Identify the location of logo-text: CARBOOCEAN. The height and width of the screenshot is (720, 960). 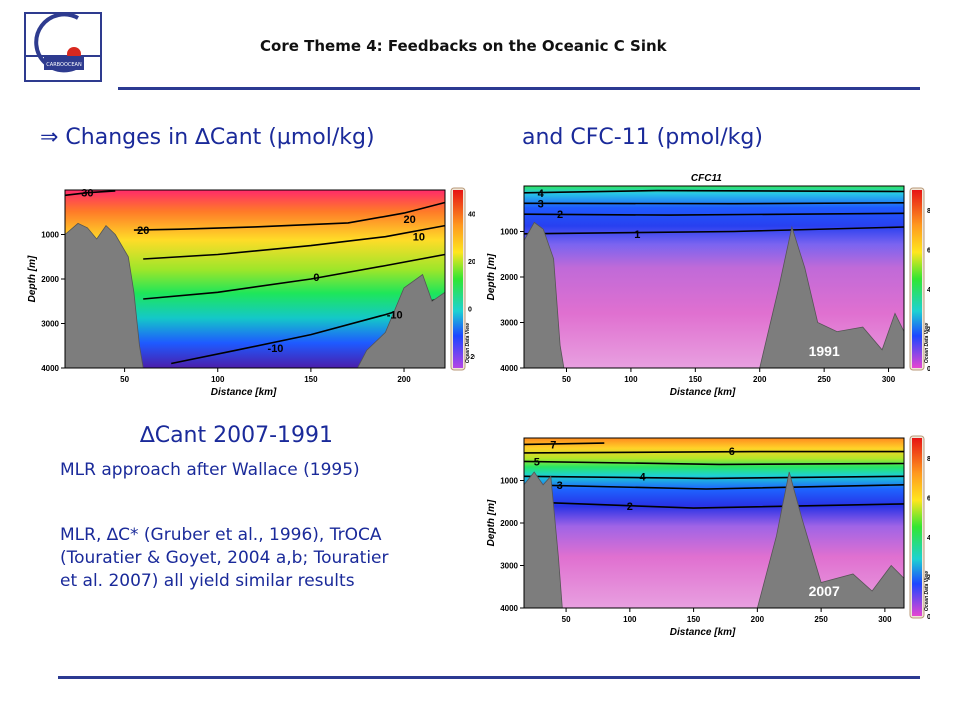
(64, 65).